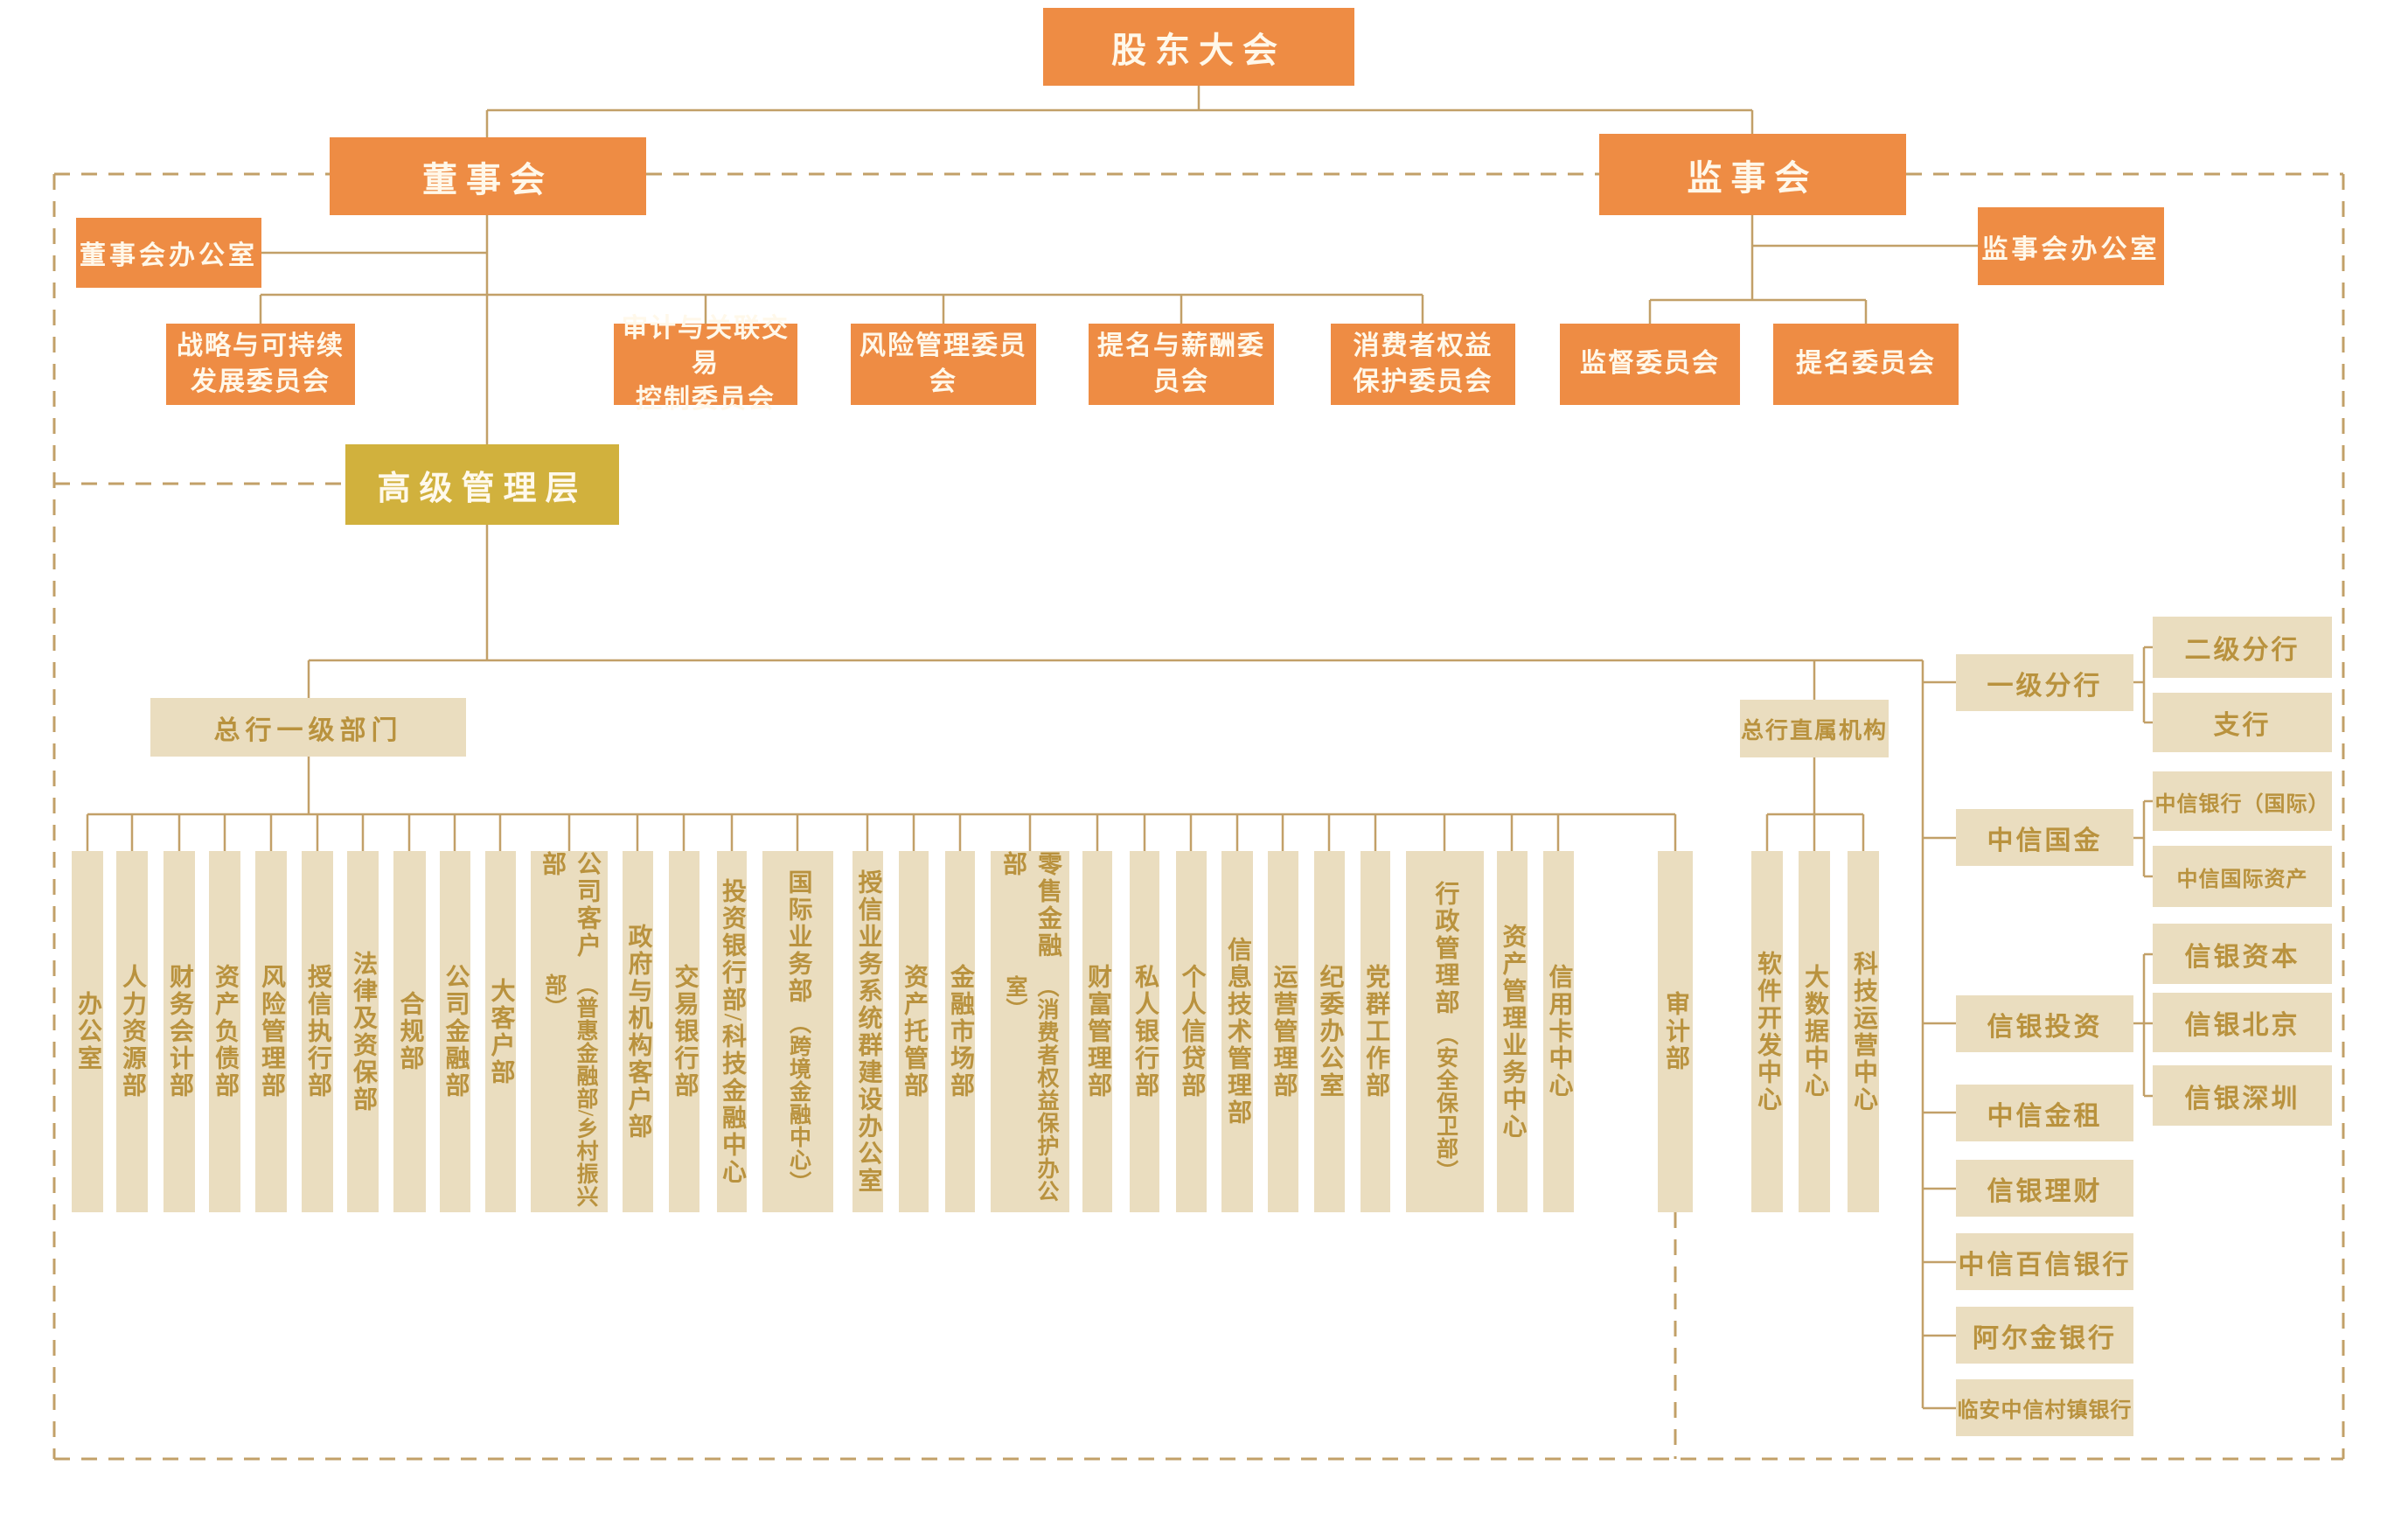  I want to click on board-of-supervisors-box: 监事会, so click(1752, 174).